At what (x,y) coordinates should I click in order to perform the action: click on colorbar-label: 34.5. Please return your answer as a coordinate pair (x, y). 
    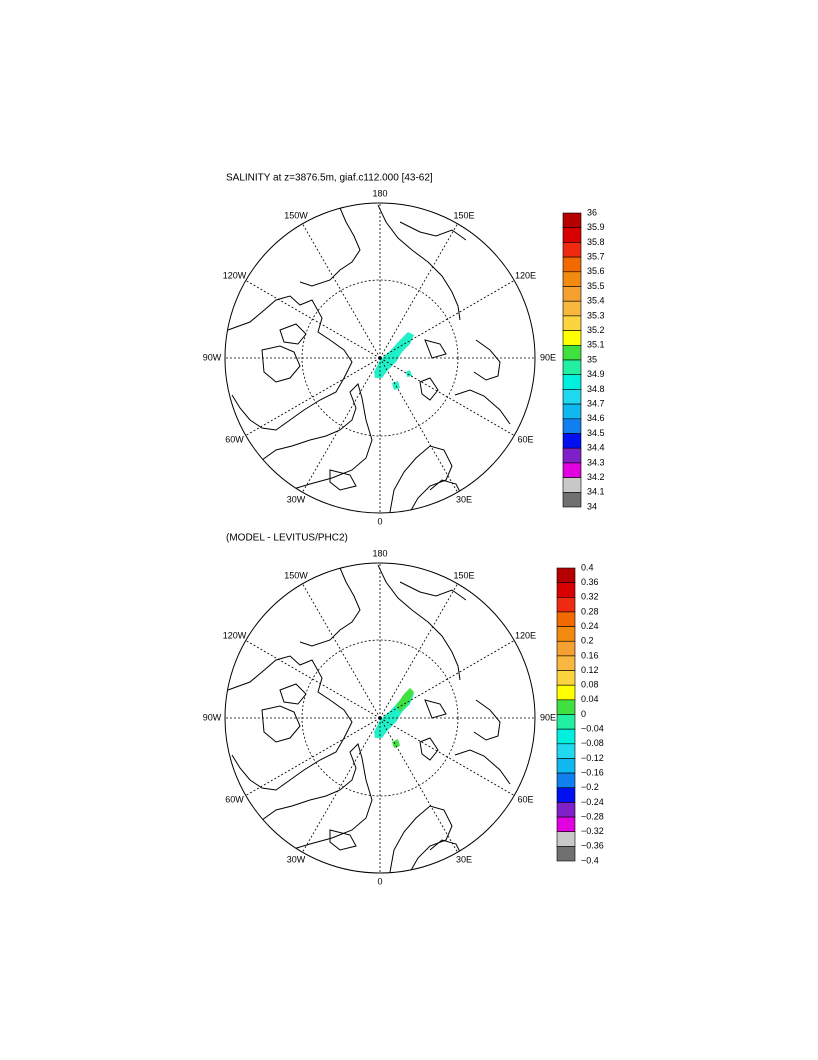
    Looking at the image, I should click on (596, 433).